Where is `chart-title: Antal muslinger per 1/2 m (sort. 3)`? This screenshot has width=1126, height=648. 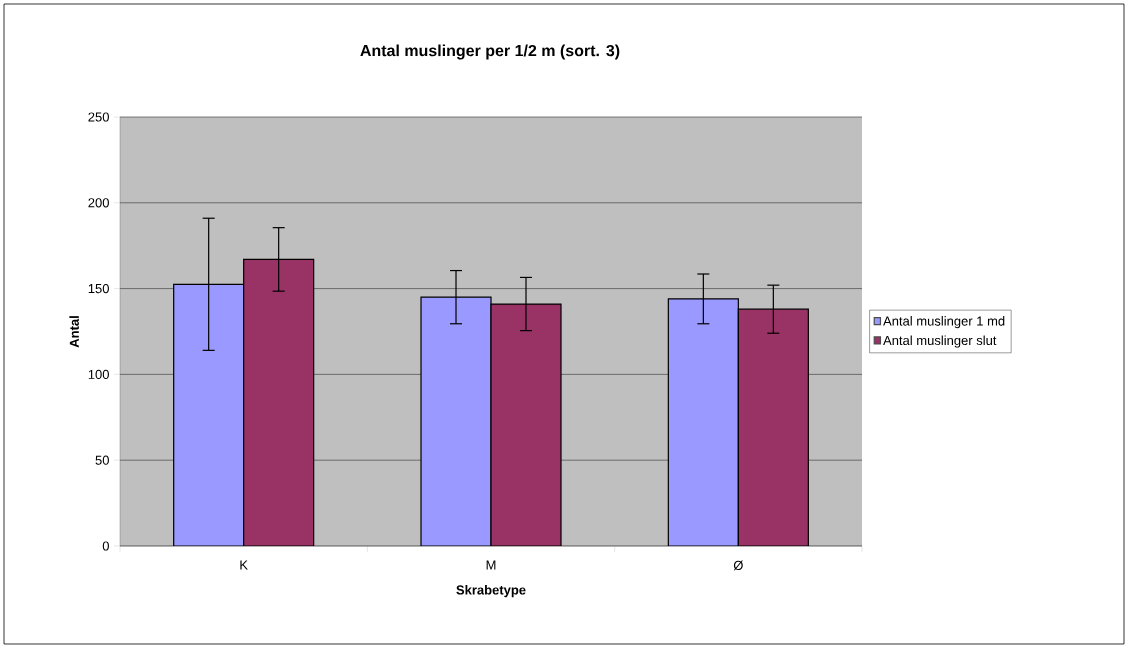 chart-title: Antal muslinger per 1/2 m (sort. 3) is located at coordinates (490, 52).